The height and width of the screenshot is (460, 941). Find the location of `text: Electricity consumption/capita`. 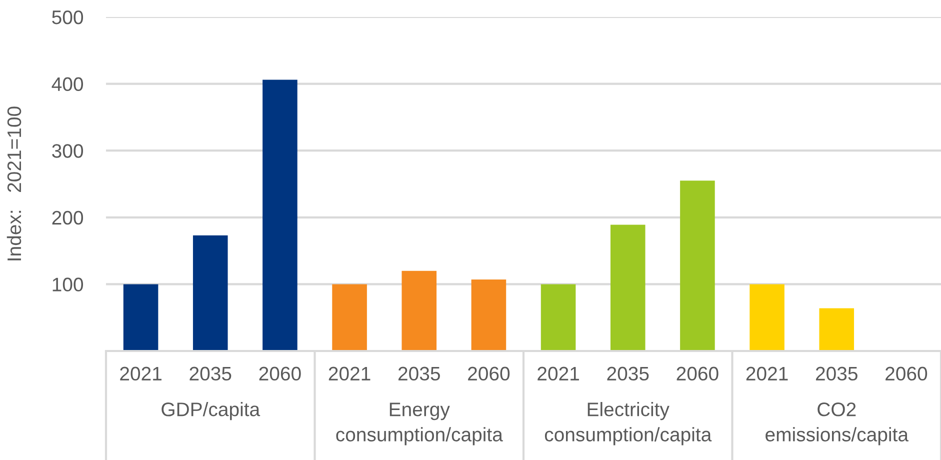

text: Electricity consumption/capita is located at coordinates (628, 424).